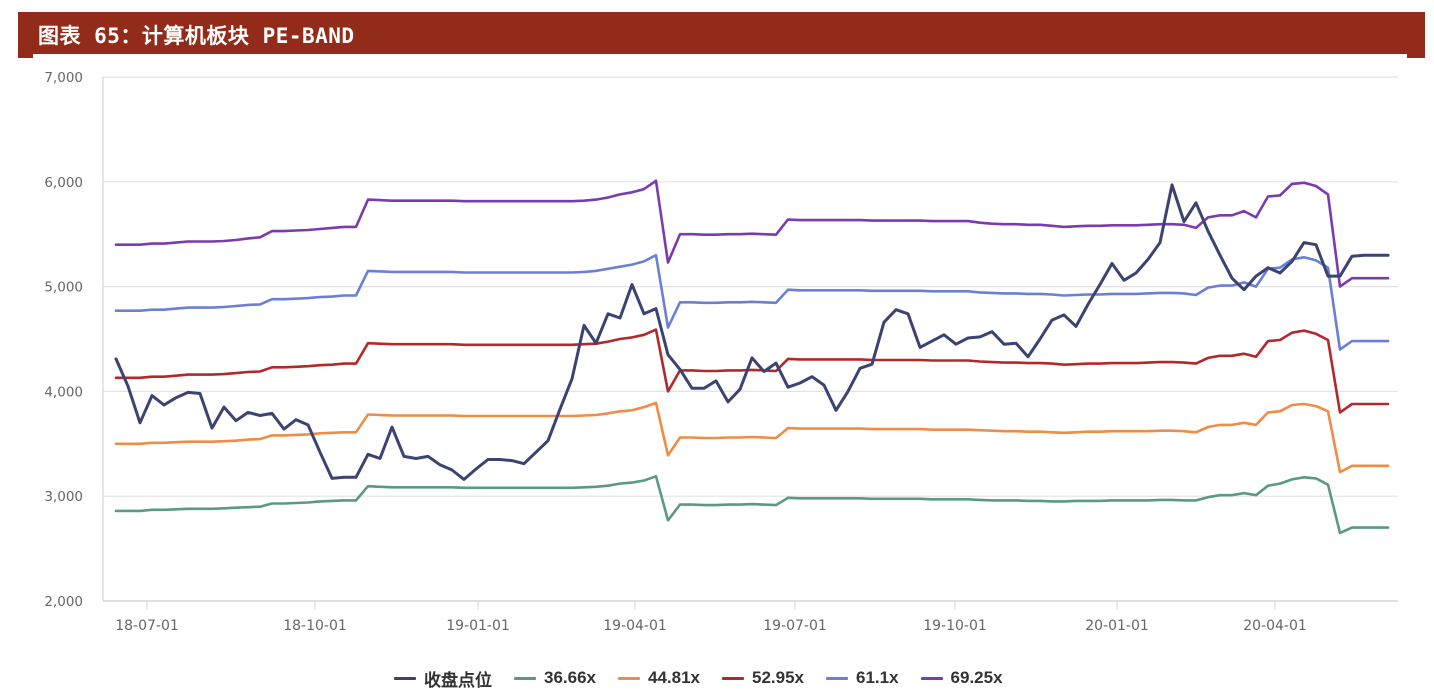 The width and height of the screenshot is (1434, 698). Describe the element at coordinates (63, 183) in the screenshot. I see `y-tick-label: 6,000` at that location.